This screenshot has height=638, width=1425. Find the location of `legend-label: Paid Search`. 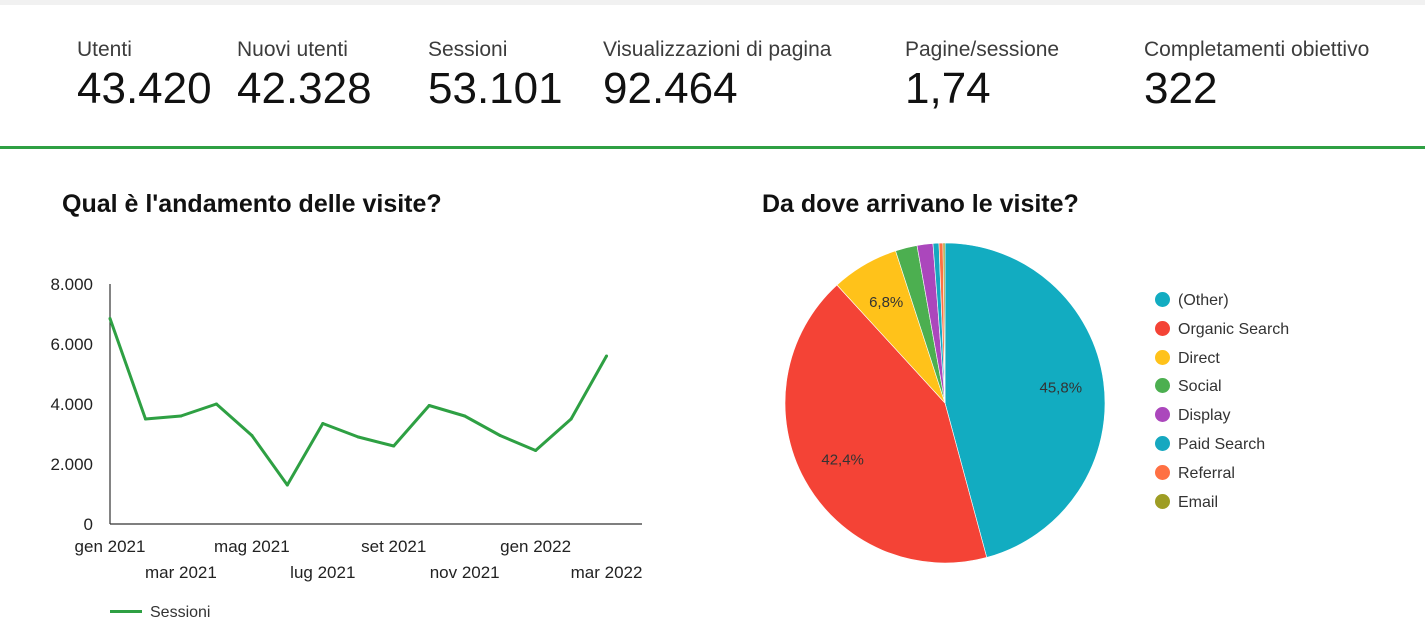

legend-label: Paid Search is located at coordinates (1222, 444).